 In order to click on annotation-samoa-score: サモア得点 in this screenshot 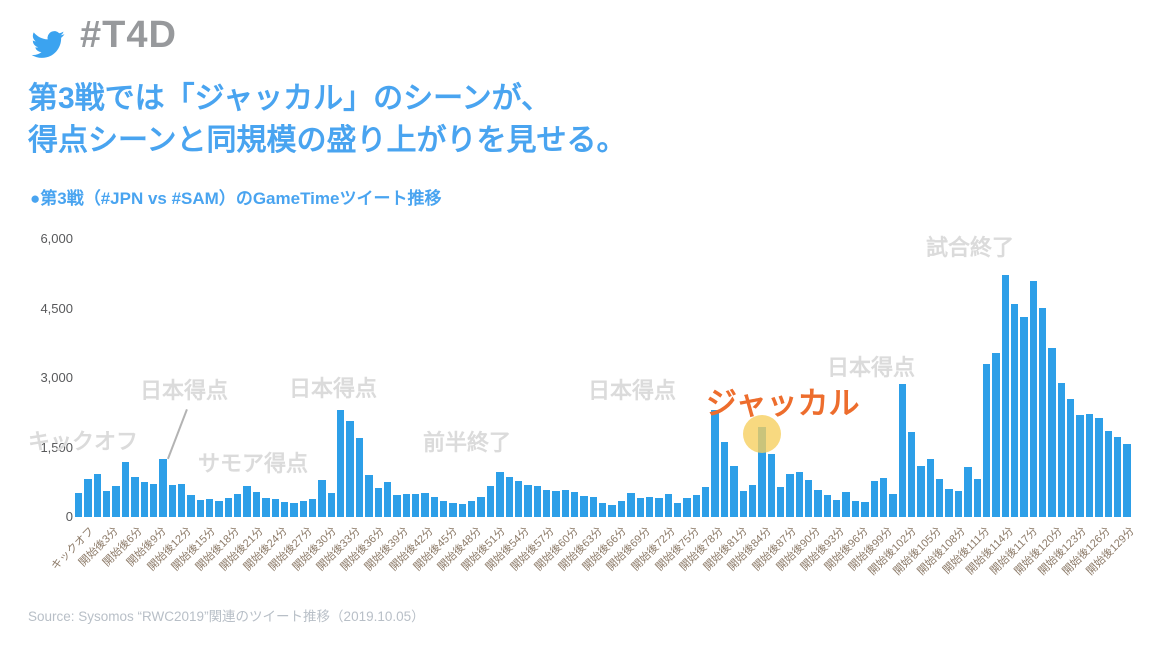, I will do `click(253, 463)`.